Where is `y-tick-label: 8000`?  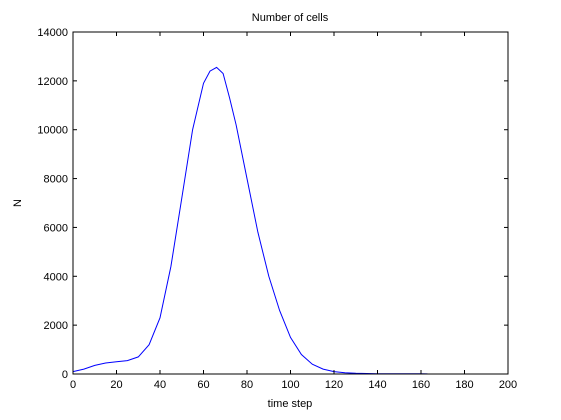
y-tick-label: 8000 is located at coordinates (56, 180).